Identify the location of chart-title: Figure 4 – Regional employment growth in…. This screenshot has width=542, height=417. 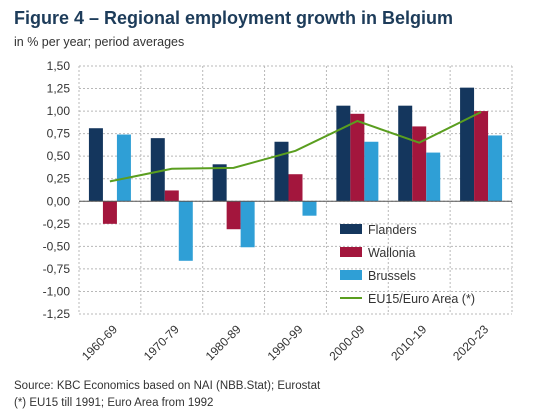
(234, 18).